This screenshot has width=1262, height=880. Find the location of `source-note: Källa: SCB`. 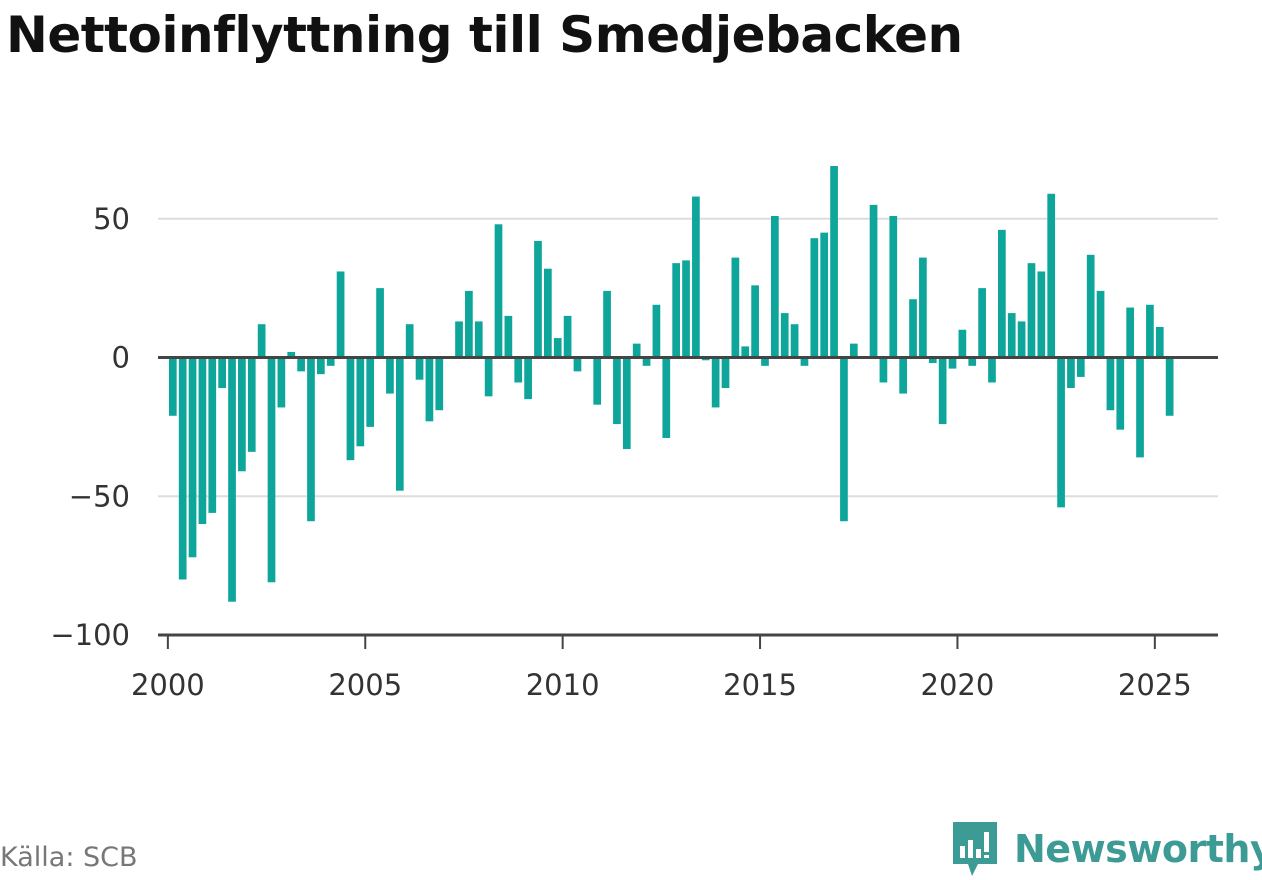

source-note: Källa: SCB is located at coordinates (69, 857).